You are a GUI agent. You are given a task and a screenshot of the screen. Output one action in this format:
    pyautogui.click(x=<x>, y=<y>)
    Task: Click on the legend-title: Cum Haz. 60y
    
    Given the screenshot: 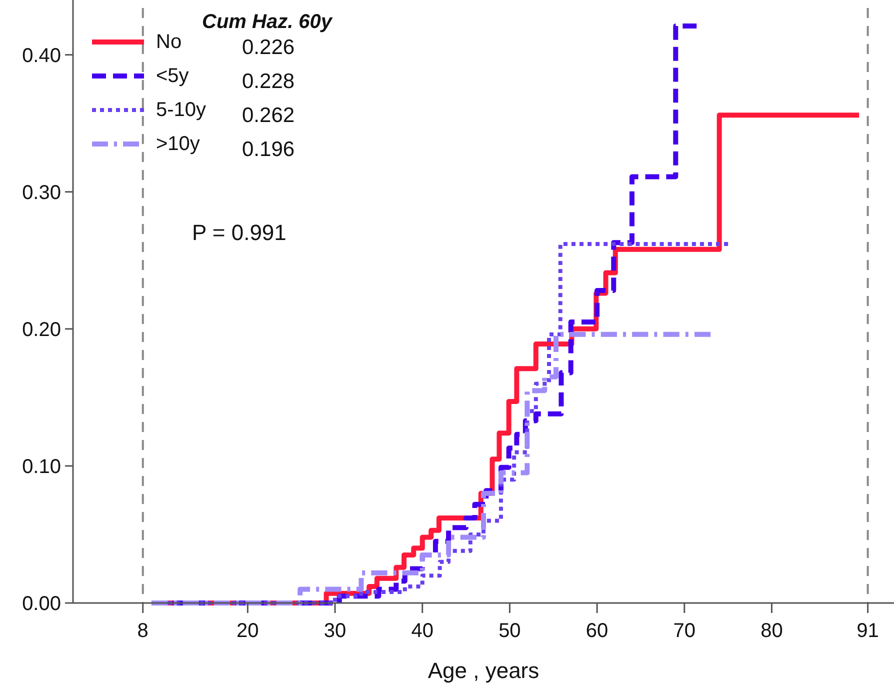 What is the action you would take?
    pyautogui.click(x=267, y=22)
    